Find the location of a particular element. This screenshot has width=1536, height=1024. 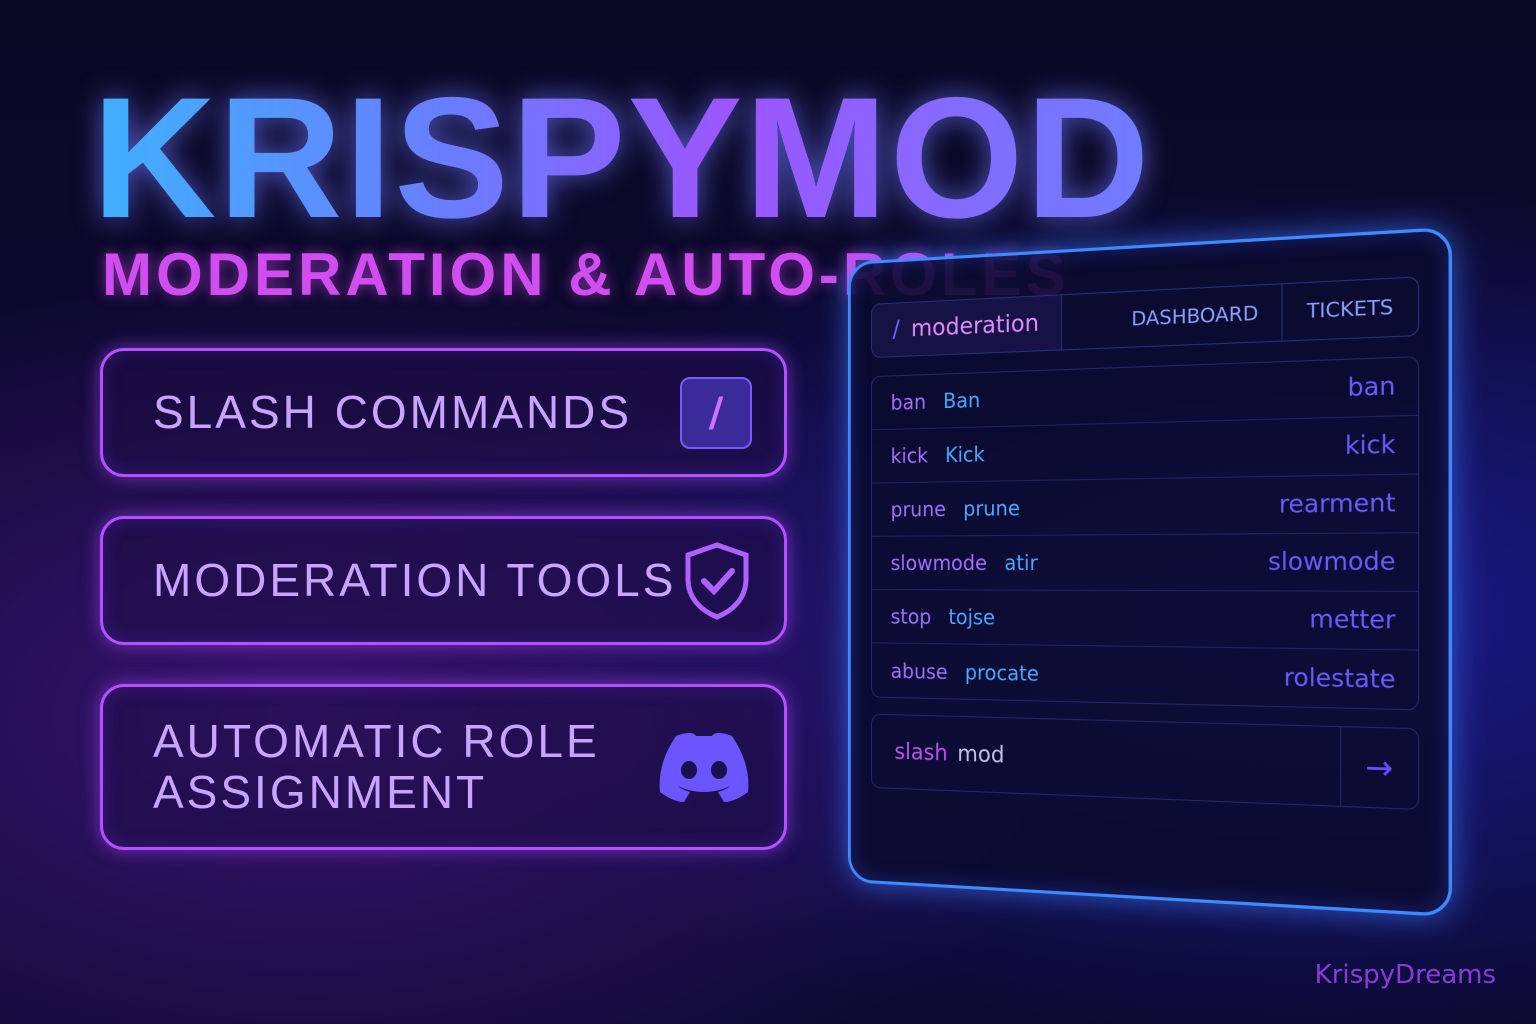

input-prefix: slash is located at coordinates (921, 752).